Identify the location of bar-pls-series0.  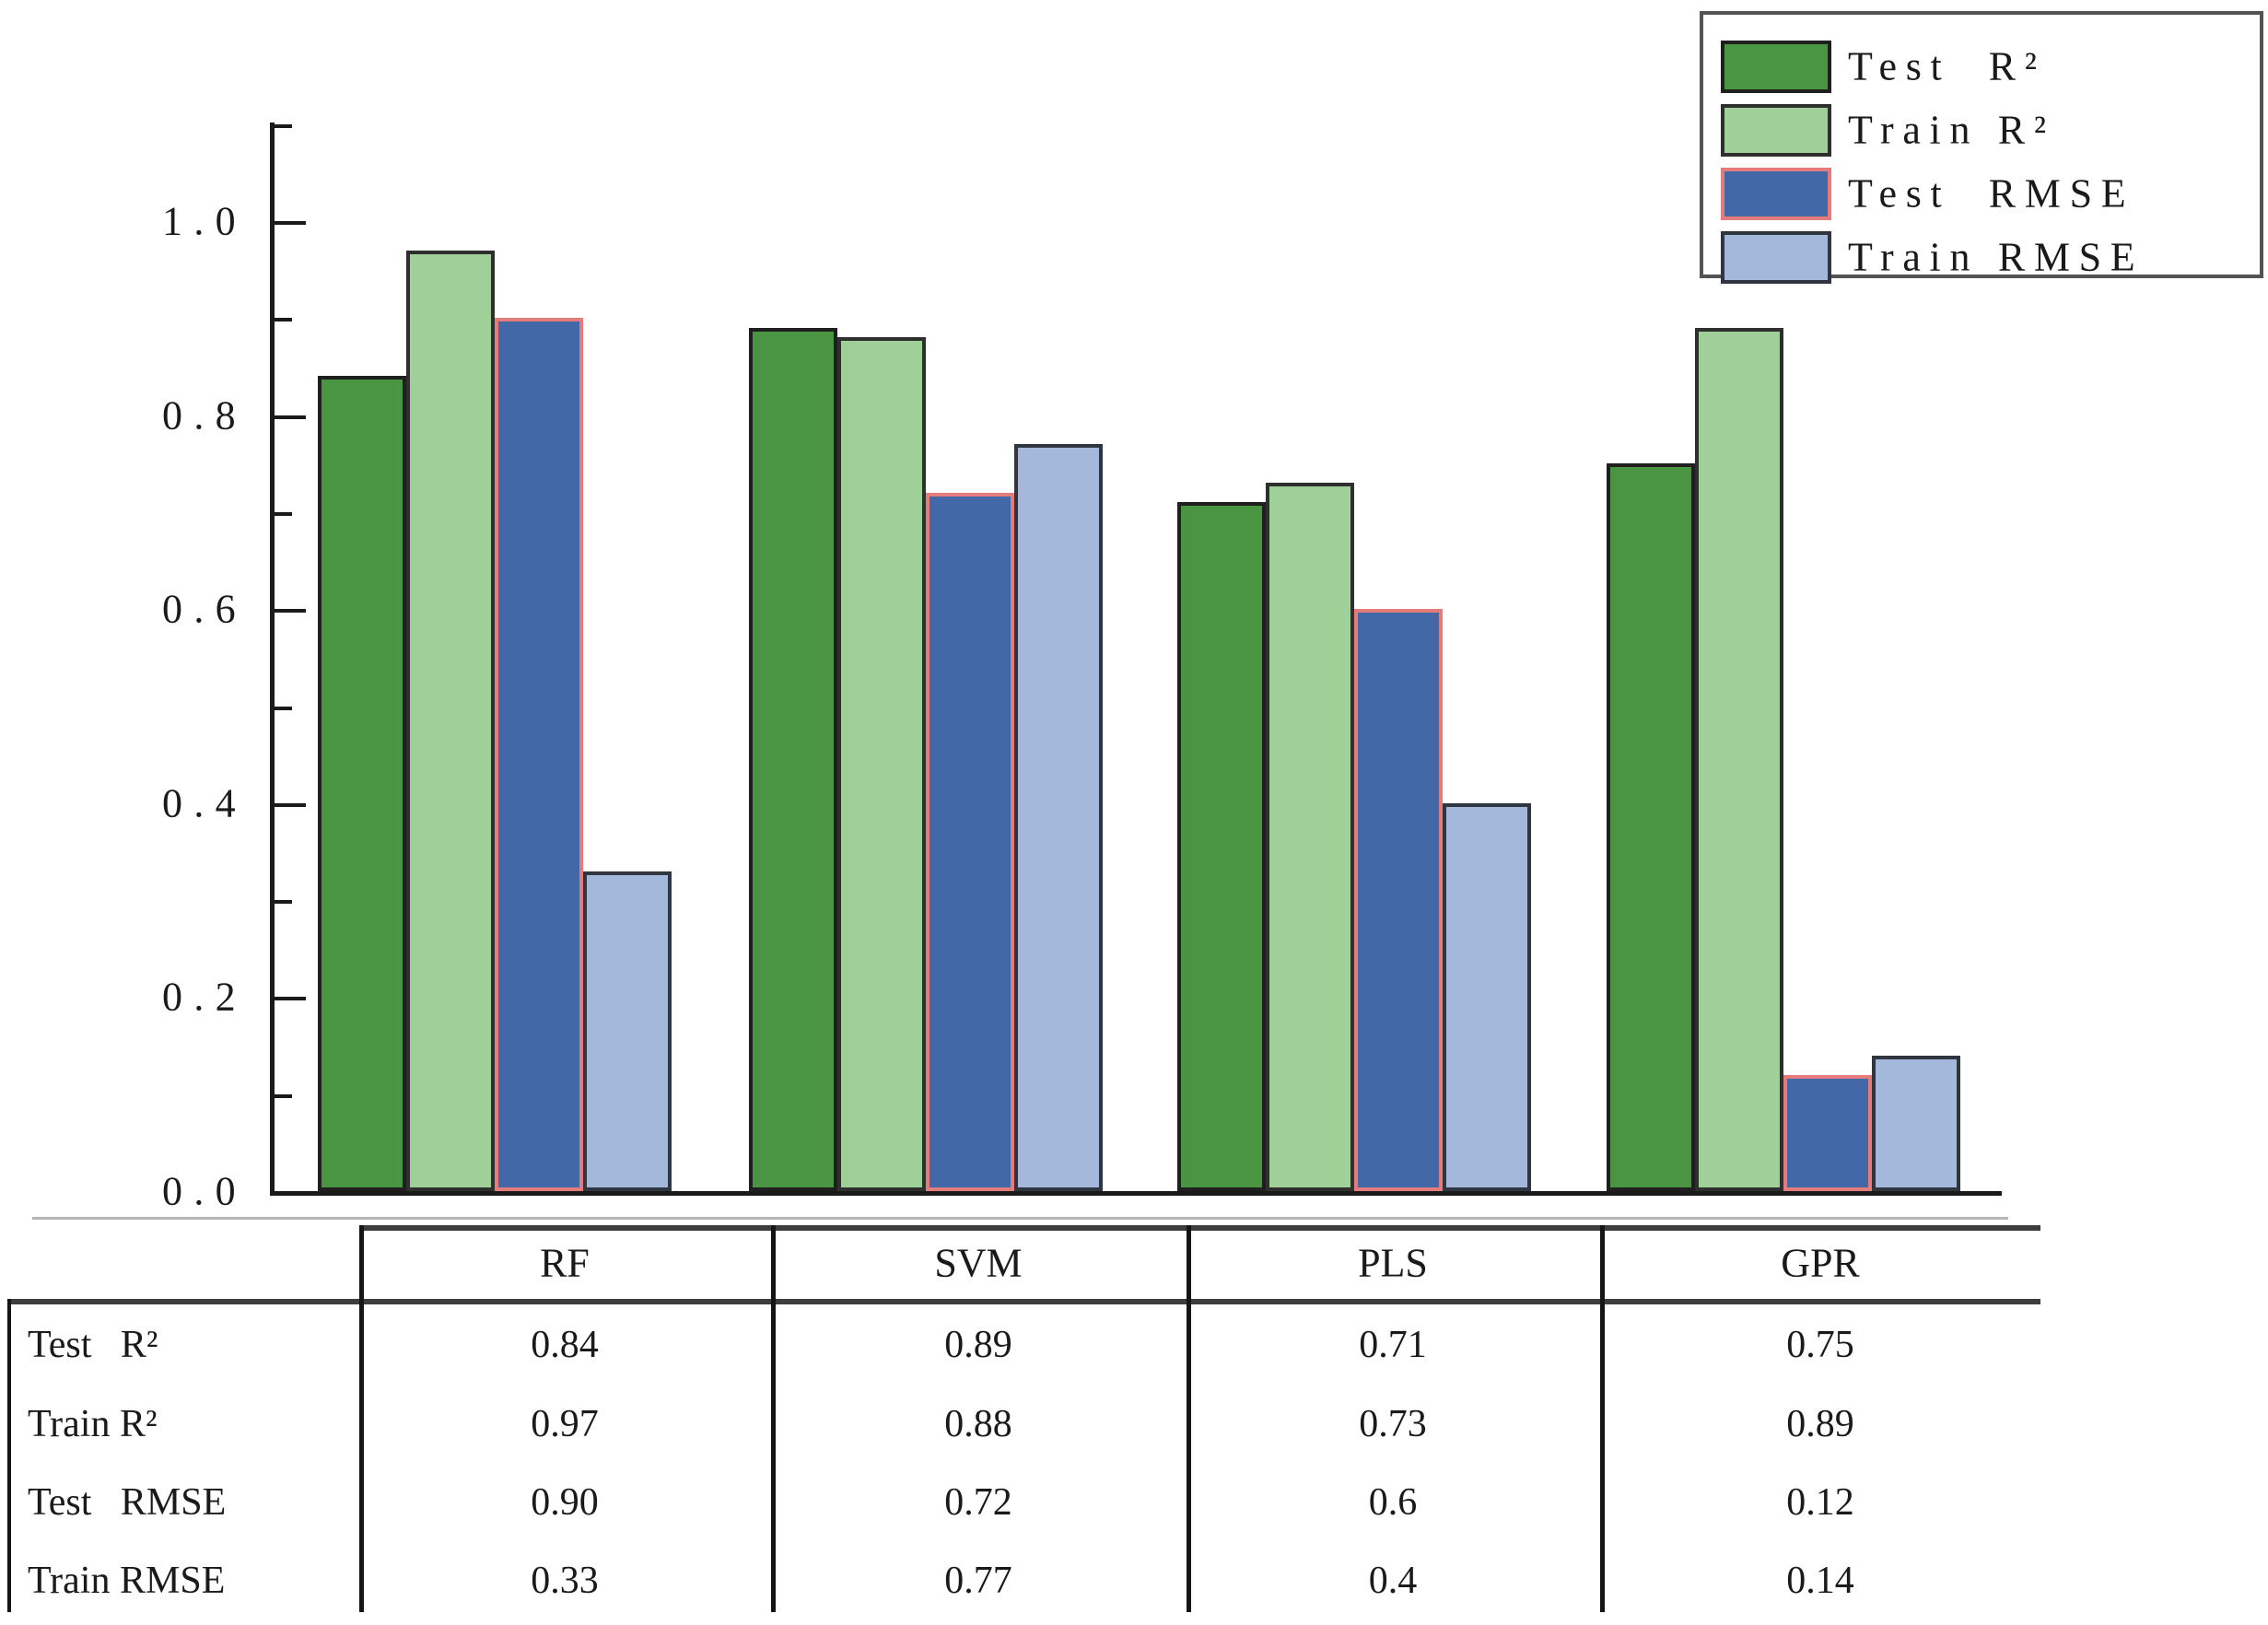
(1221, 847).